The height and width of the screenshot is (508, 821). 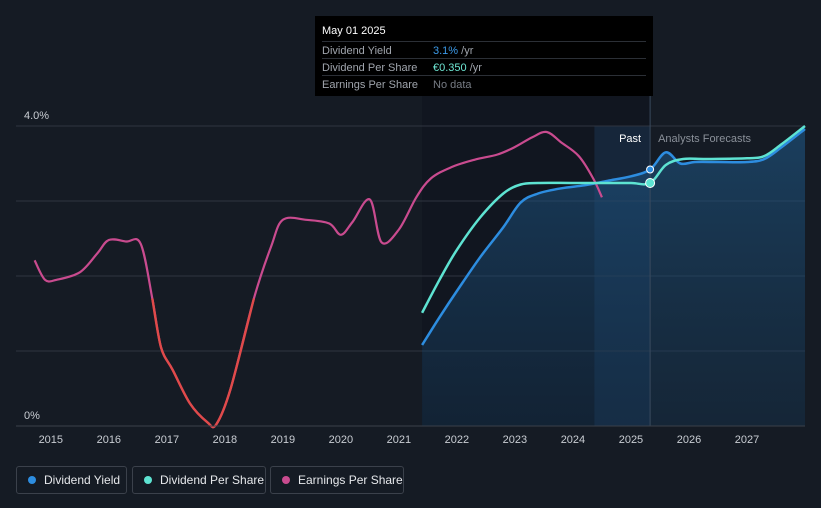 I want to click on tooltip-date: May 01 2025, so click(x=354, y=31).